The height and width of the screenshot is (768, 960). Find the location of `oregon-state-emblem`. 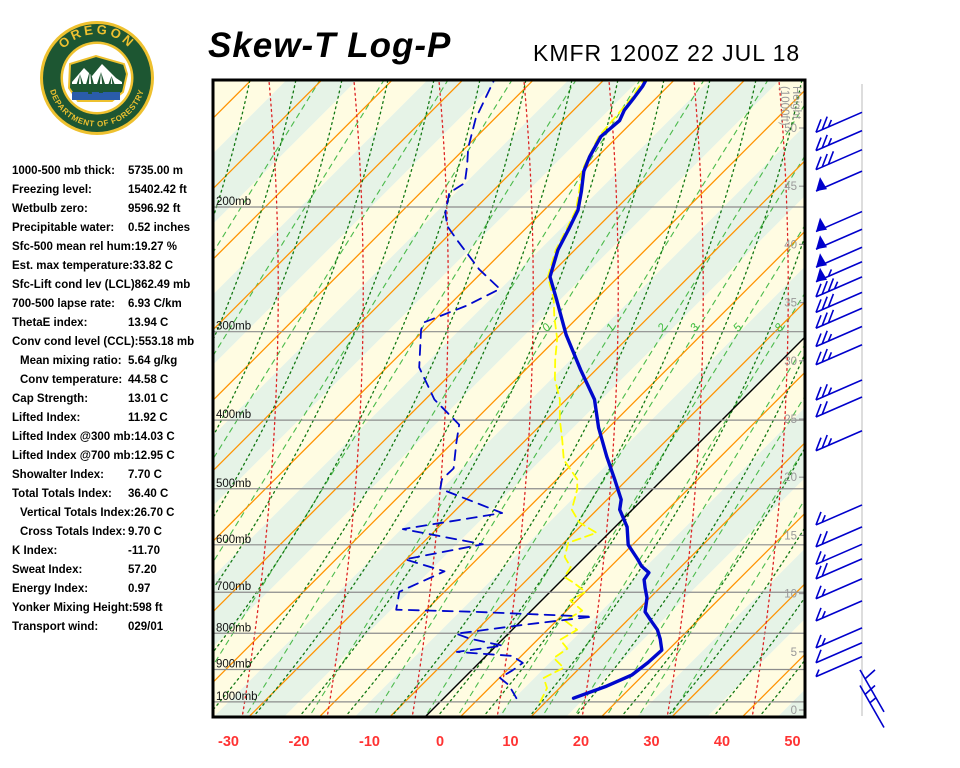

oregon-state-emblem is located at coordinates (98, 78).